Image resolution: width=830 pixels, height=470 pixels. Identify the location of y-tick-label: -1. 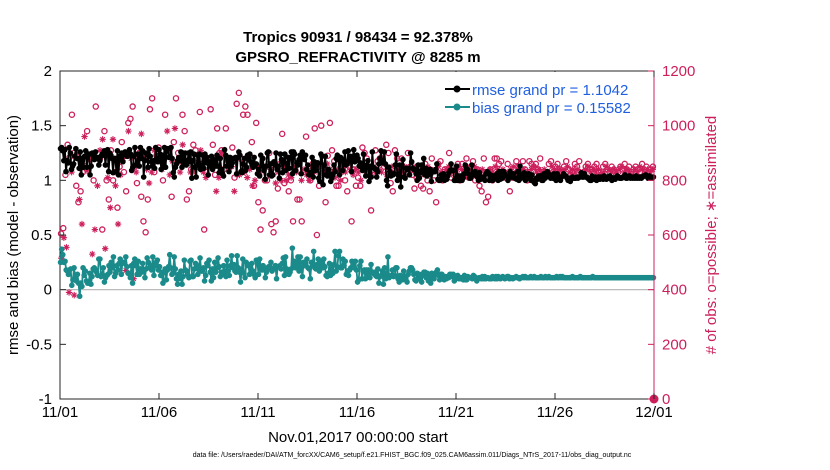
(45, 399).